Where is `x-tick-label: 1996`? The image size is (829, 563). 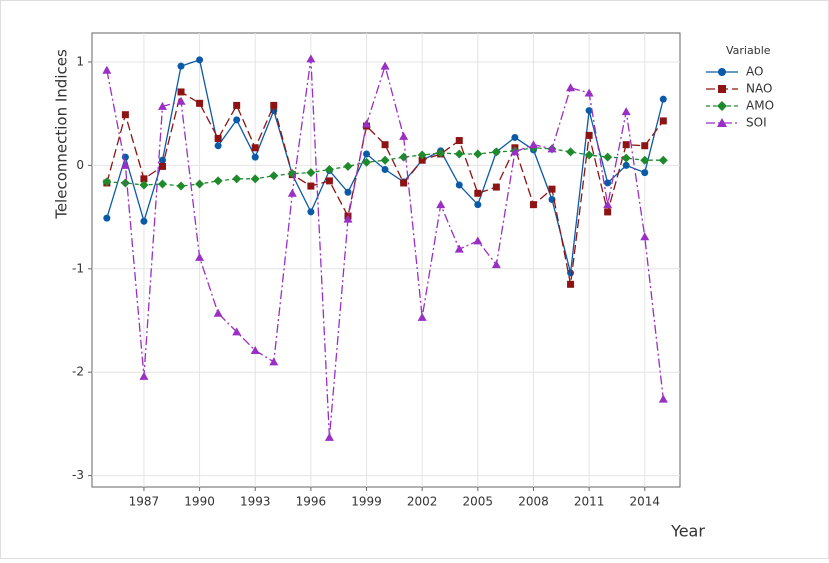
x-tick-label: 1996 is located at coordinates (311, 502).